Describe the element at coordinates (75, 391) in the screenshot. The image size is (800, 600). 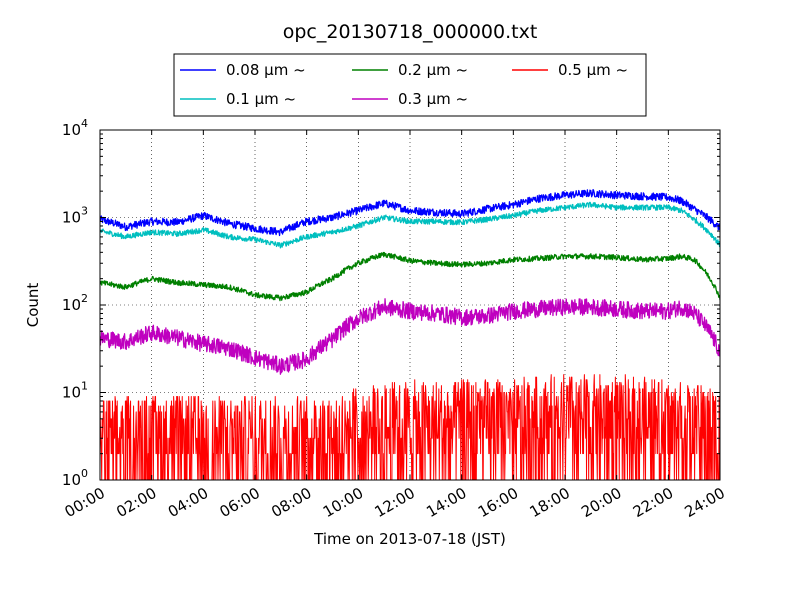
I see `y-tick-label: 10¹` at that location.